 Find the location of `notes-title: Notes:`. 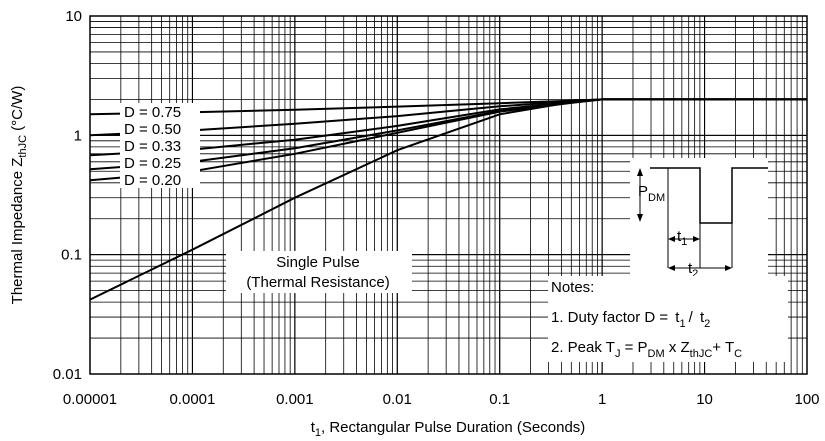

notes-title: Notes: is located at coordinates (572, 287).